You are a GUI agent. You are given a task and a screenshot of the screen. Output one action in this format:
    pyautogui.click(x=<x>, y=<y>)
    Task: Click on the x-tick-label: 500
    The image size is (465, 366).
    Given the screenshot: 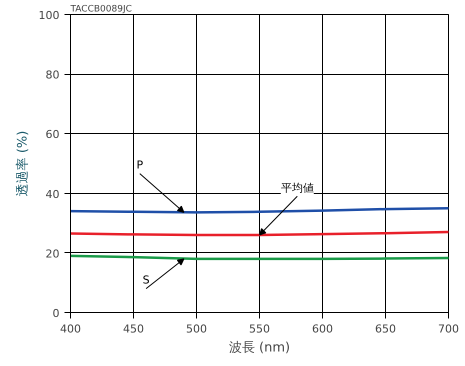 What is the action you would take?
    pyautogui.click(x=196, y=329)
    